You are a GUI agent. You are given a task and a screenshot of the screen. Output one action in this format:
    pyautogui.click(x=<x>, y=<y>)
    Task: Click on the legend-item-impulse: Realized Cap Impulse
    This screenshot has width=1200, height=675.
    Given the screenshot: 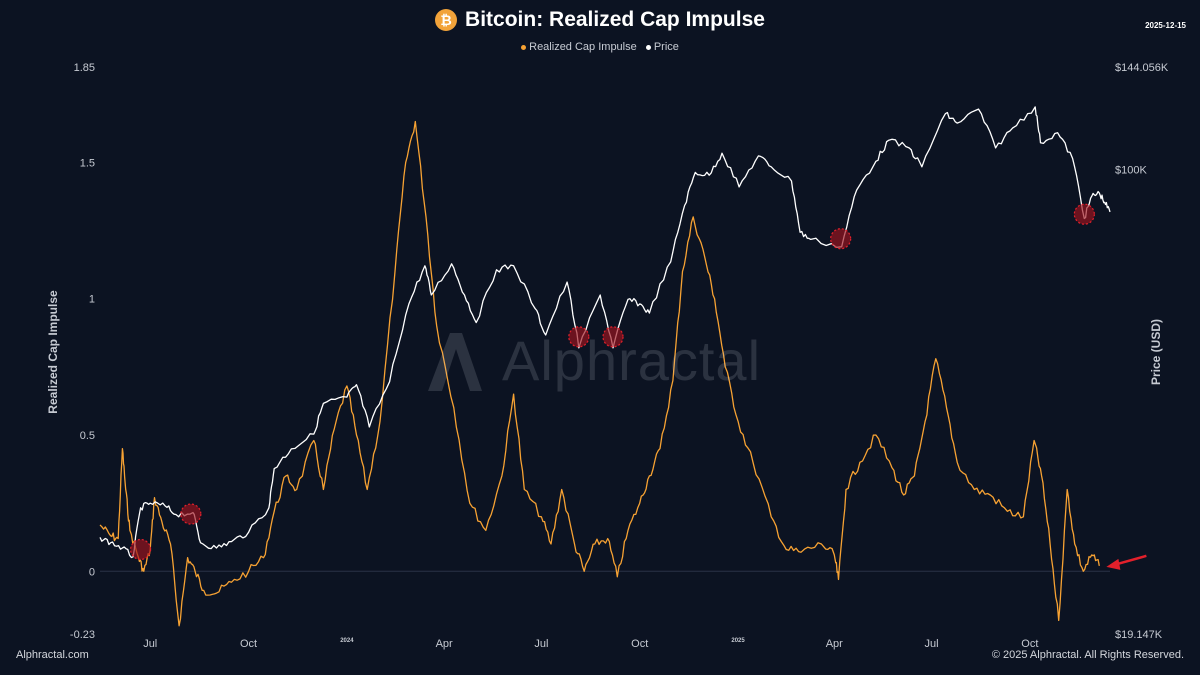 What is the action you would take?
    pyautogui.click(x=579, y=47)
    